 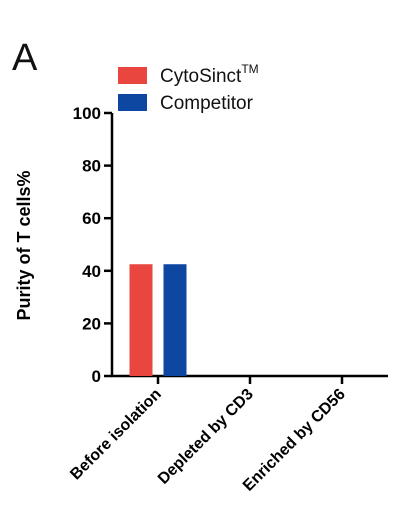 What do you see at coordinates (116, 435) in the screenshot?
I see `x-tick-label: Before isolation` at bounding box center [116, 435].